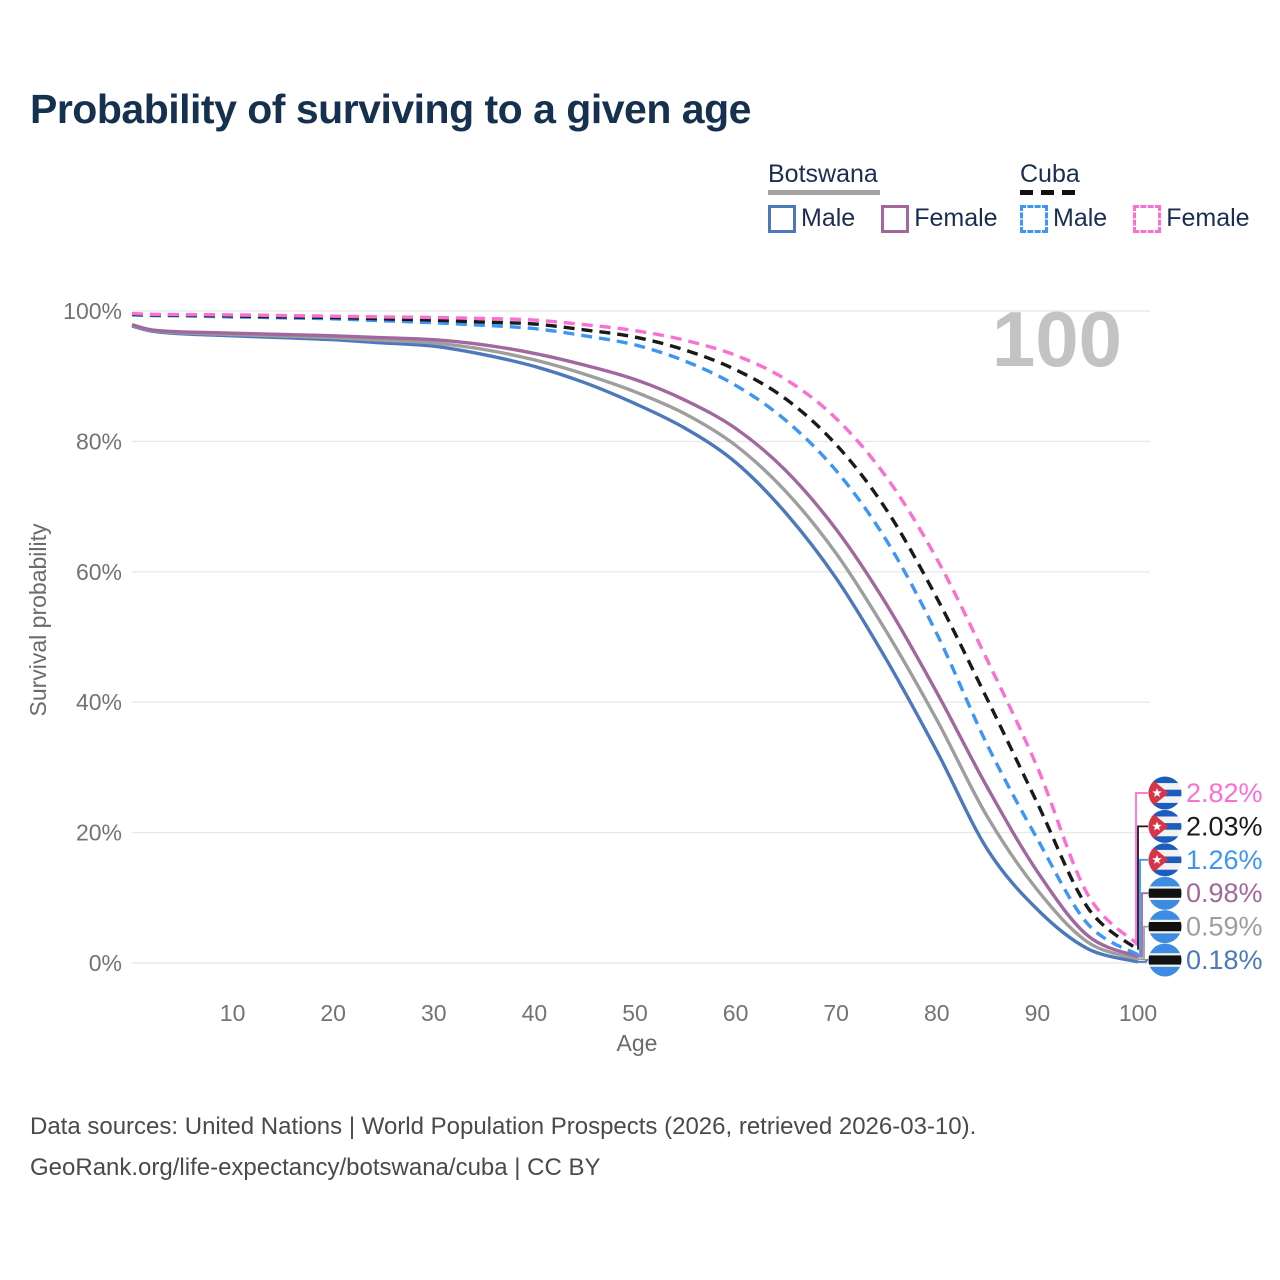 This screenshot has height=1280, width=1280. I want to click on end-label-botswana-male: 0.18%, so click(1224, 960).